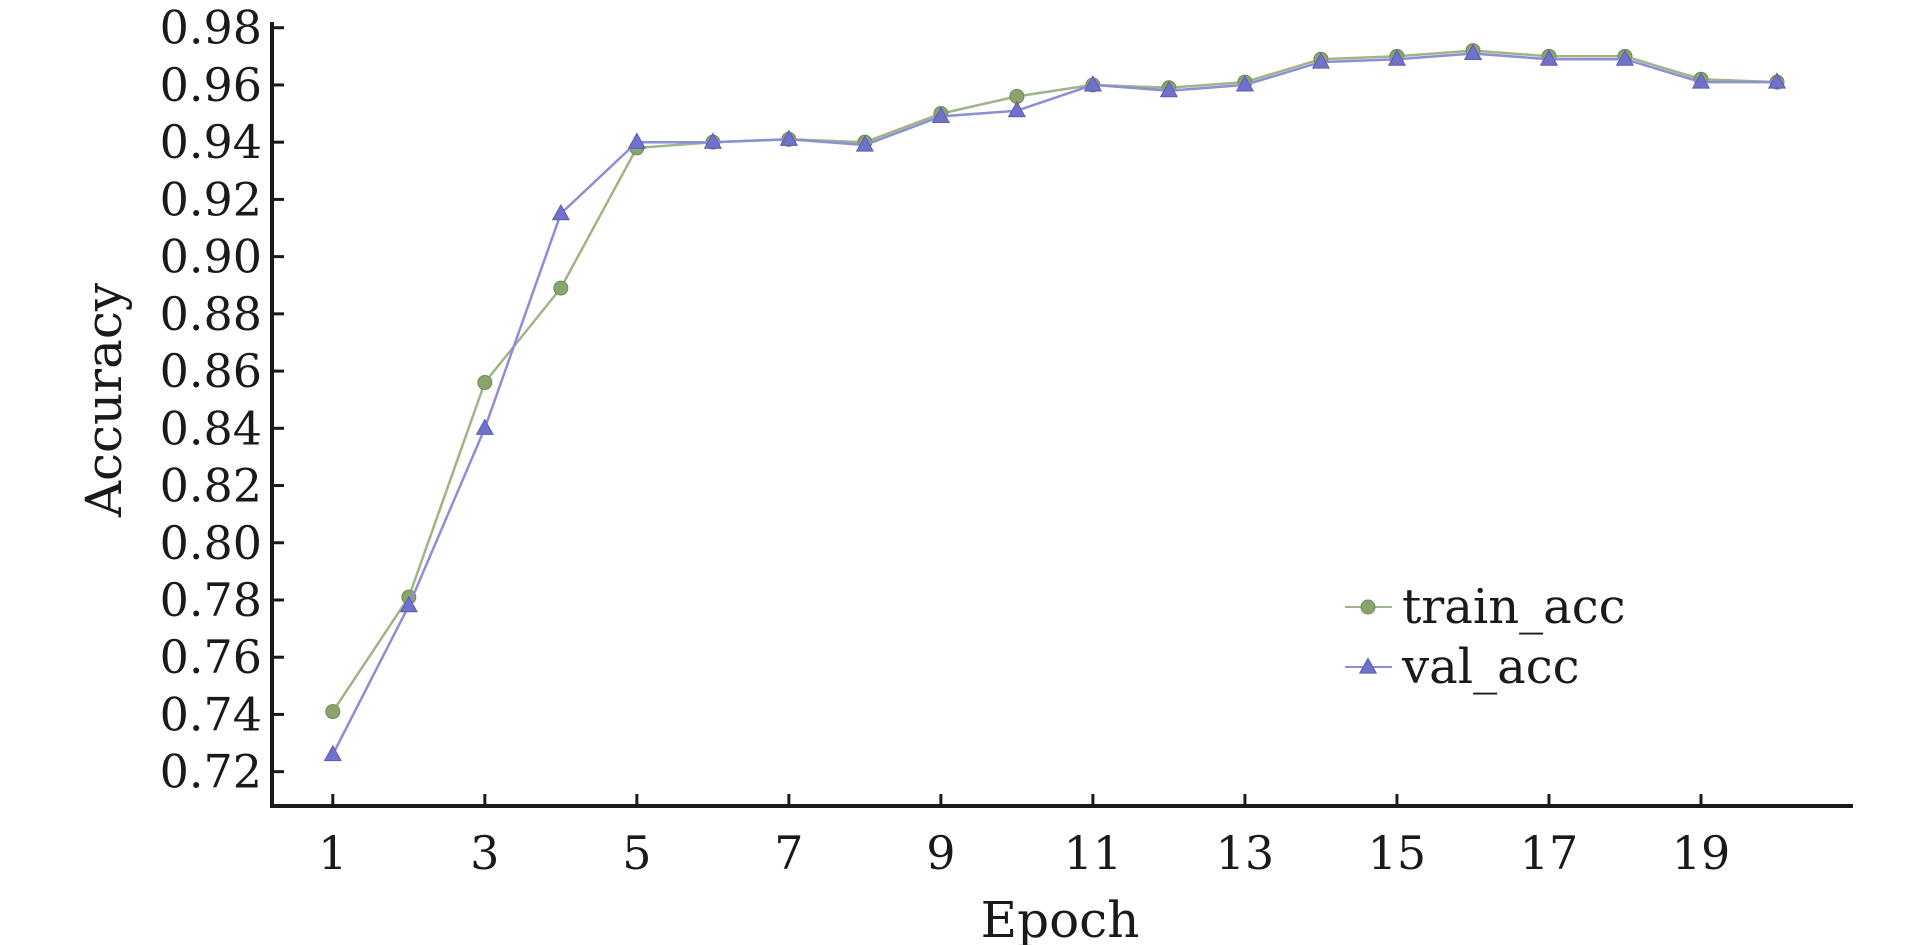  I want to click on y-tick-label: 0.74, so click(211, 714).